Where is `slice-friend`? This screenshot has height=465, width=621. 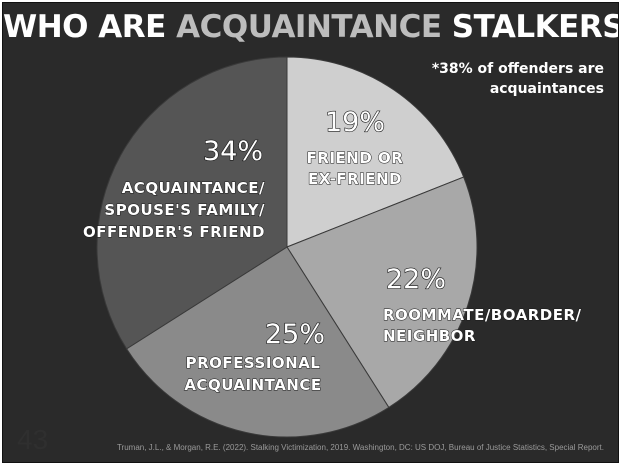
slice-friend is located at coordinates (375, 152).